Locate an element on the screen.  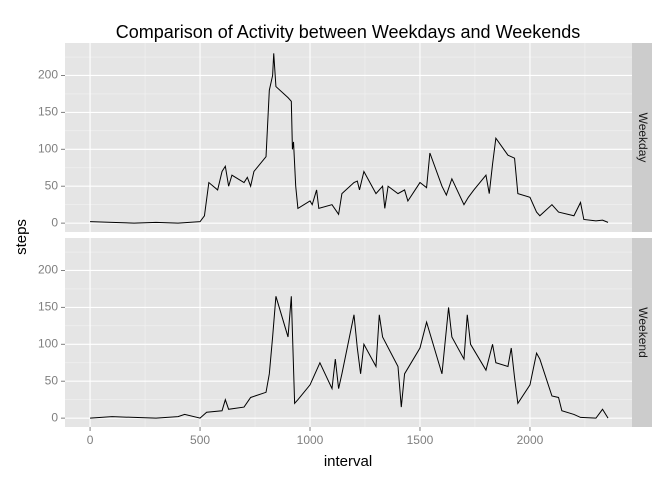
x-tick-label: 1500 is located at coordinates (420, 440).